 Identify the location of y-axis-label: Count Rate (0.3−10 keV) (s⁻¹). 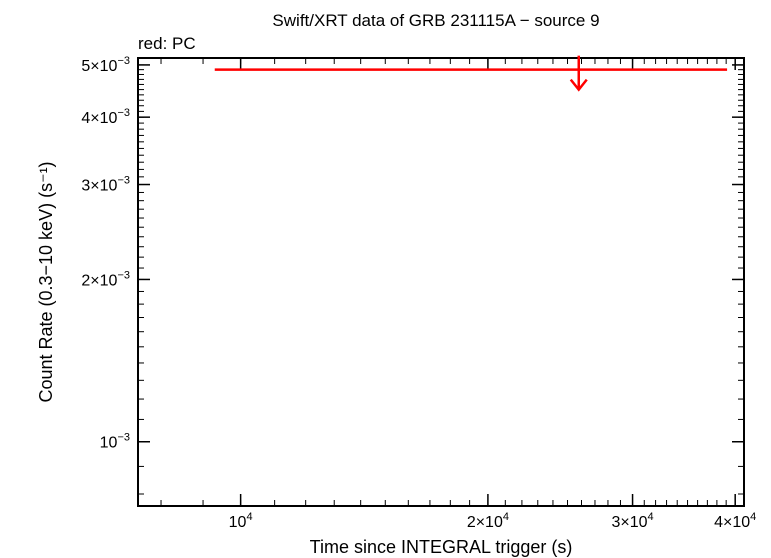
(46, 281).